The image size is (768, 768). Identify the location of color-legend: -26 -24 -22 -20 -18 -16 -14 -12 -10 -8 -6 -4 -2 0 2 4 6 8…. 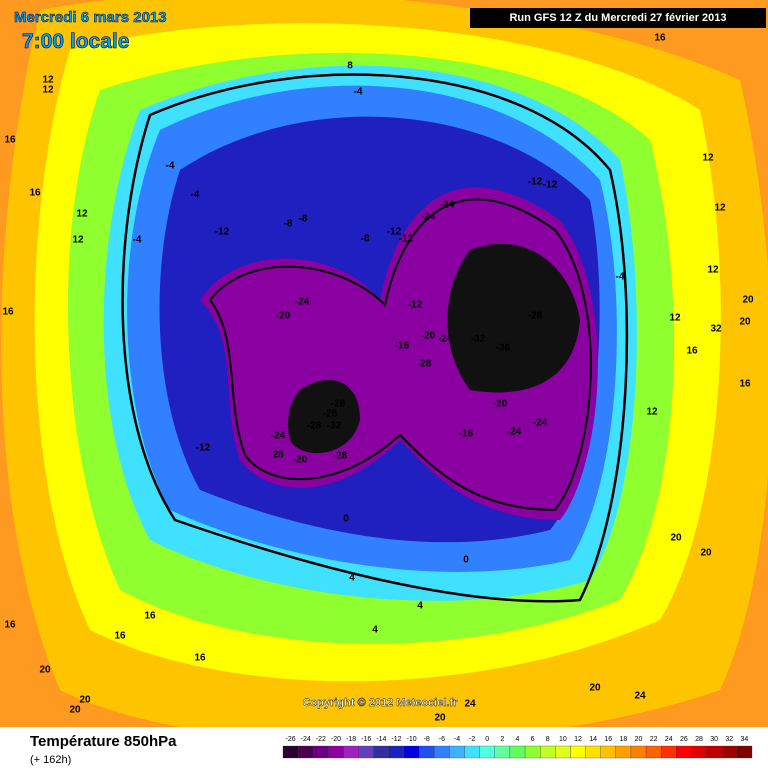
(517, 747).